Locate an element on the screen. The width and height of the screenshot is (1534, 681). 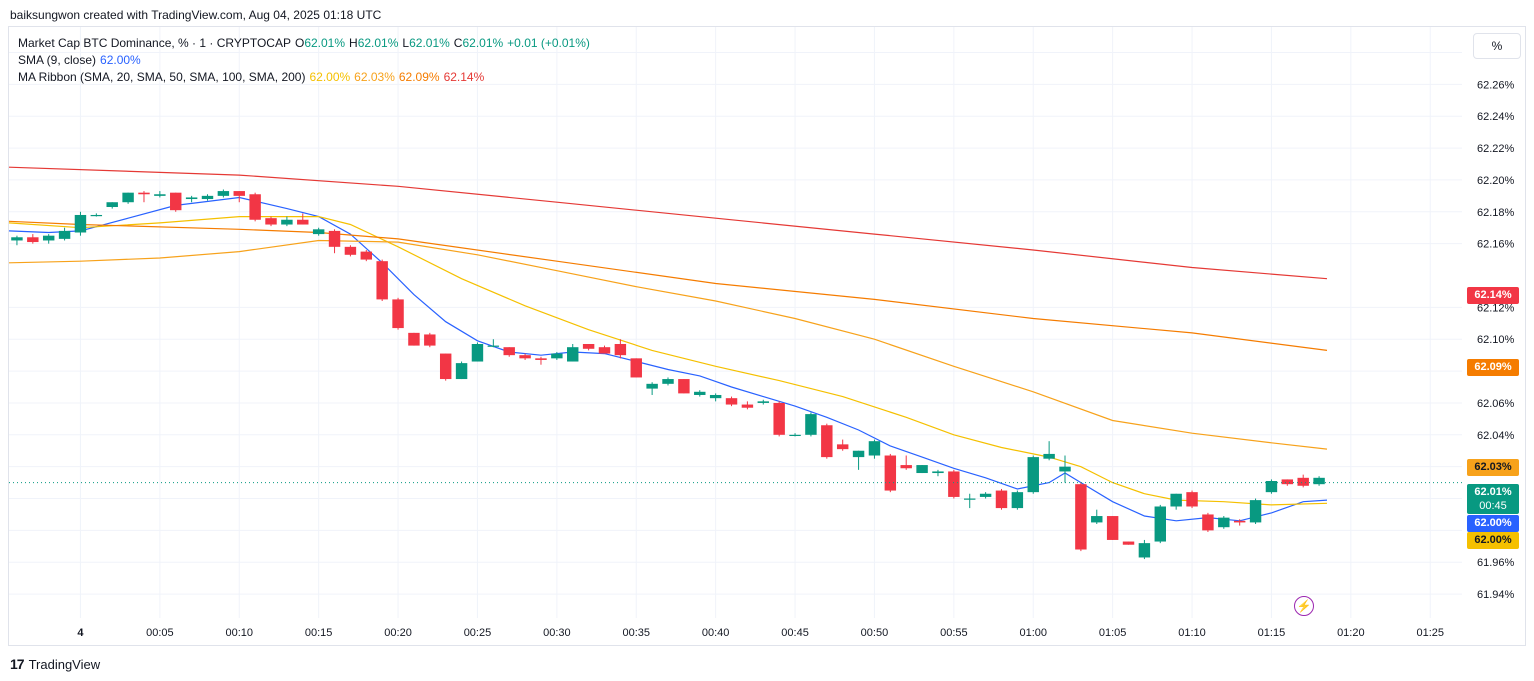
tradingview-brand: 17 TradingView is located at coordinates (55, 664).